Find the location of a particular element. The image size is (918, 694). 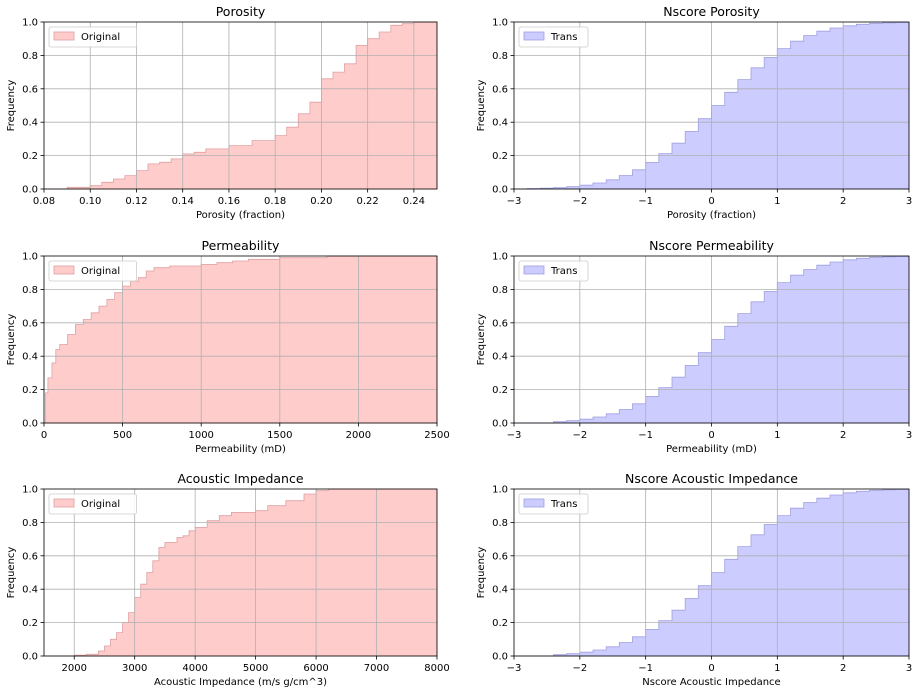

x-axis-label: Acoustic Impedance (m/s g/cm^3) is located at coordinates (240, 682).